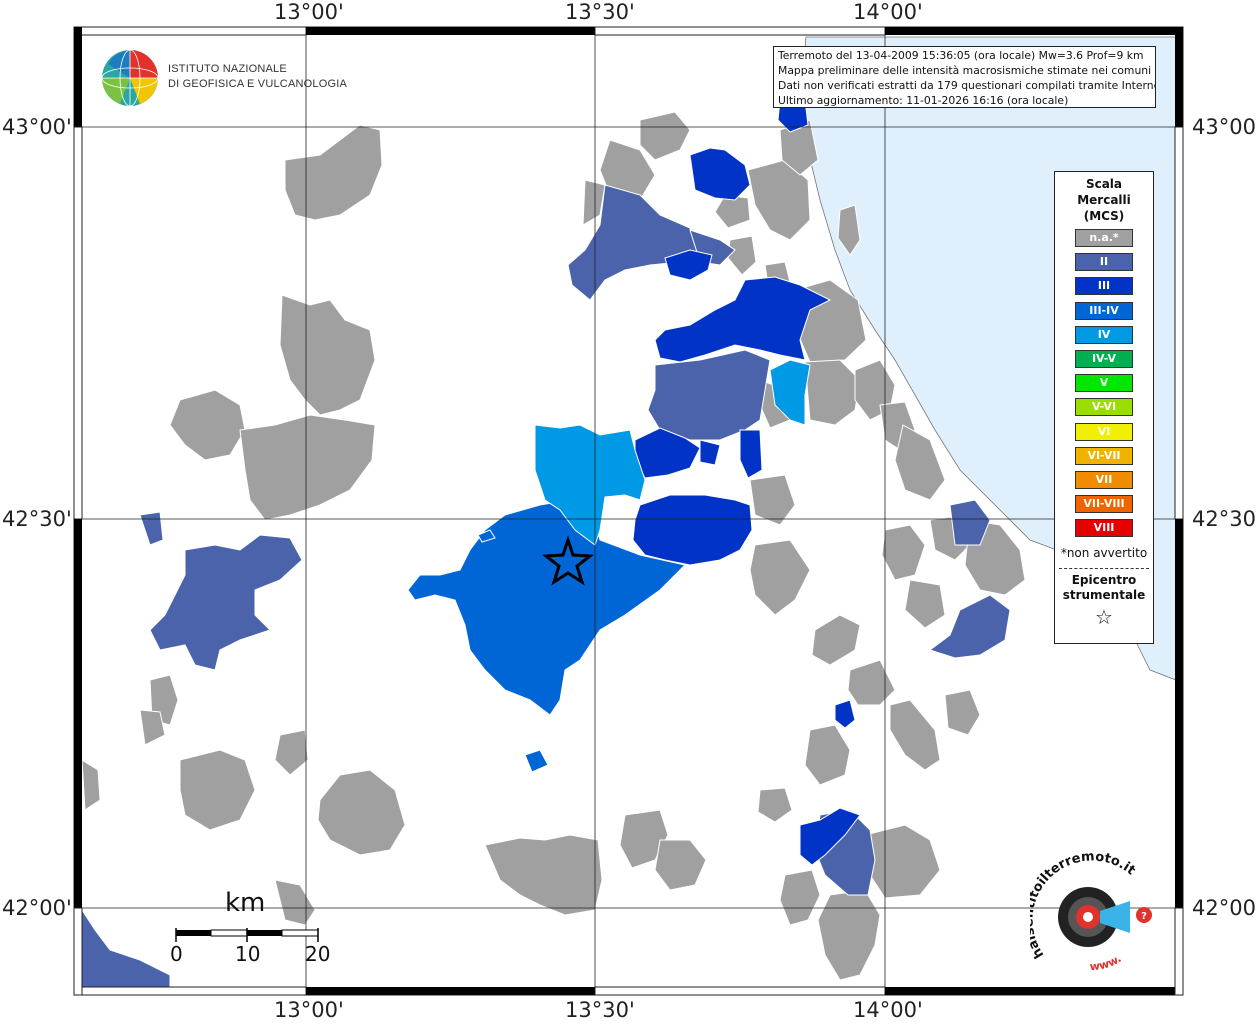 The height and width of the screenshot is (1024, 1256). What do you see at coordinates (309, 1010) in the screenshot?
I see `bottom-label-13-00: 13°00'` at bounding box center [309, 1010].